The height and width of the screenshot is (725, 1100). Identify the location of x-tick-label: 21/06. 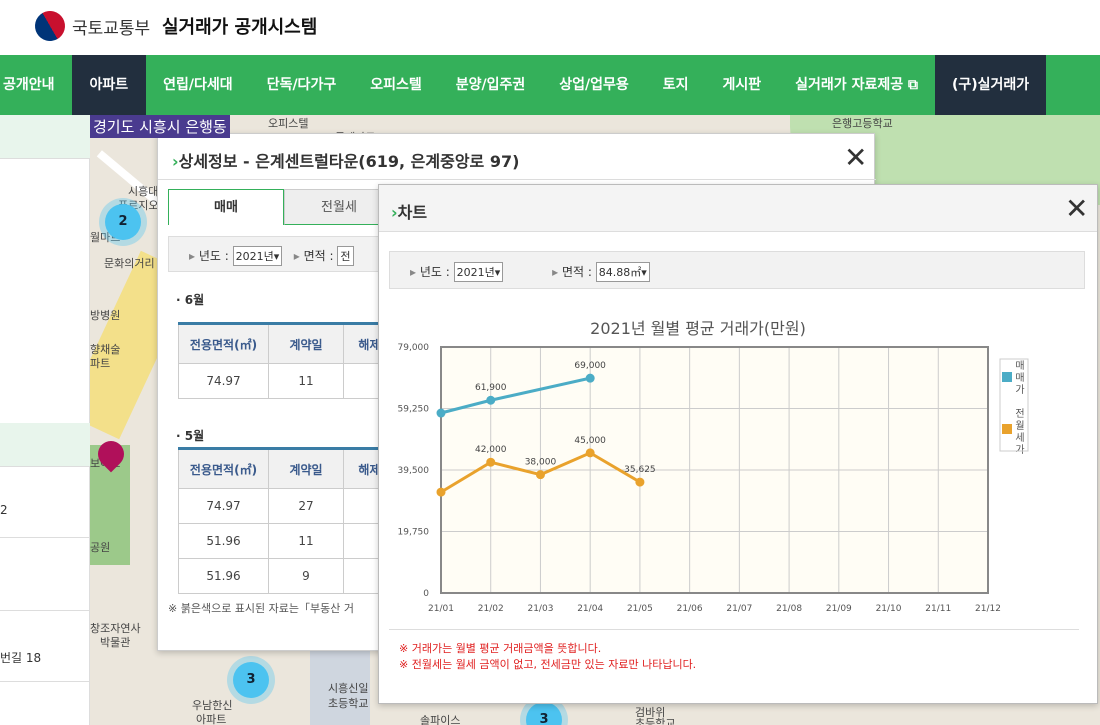
(690, 609).